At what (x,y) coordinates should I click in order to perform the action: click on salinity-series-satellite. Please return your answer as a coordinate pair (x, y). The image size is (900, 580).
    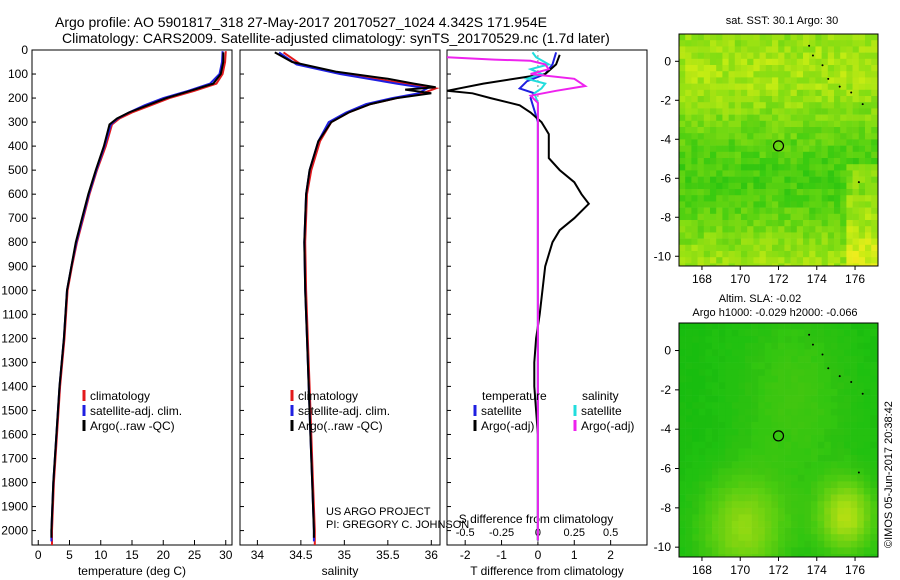
    Looking at the image, I should click on (354, 296).